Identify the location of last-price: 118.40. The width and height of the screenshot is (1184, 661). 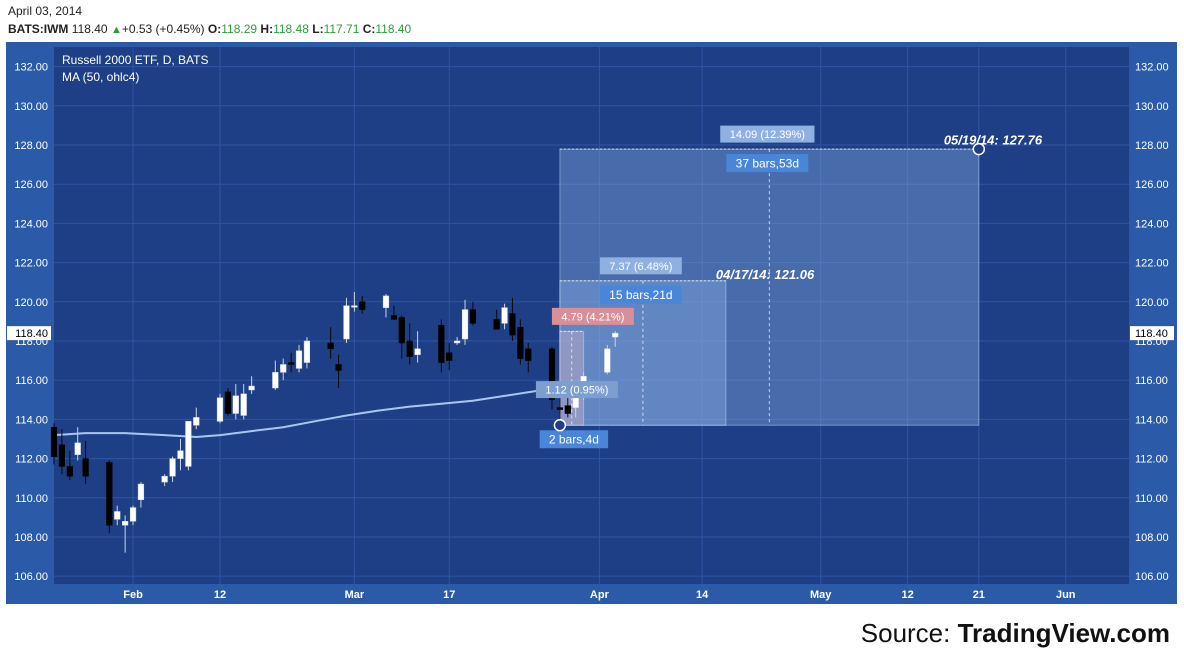
(89, 29).